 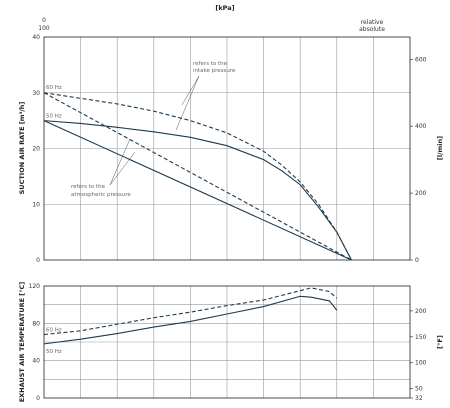 I want to click on top-tick-relative: 0, so click(x=44, y=20).